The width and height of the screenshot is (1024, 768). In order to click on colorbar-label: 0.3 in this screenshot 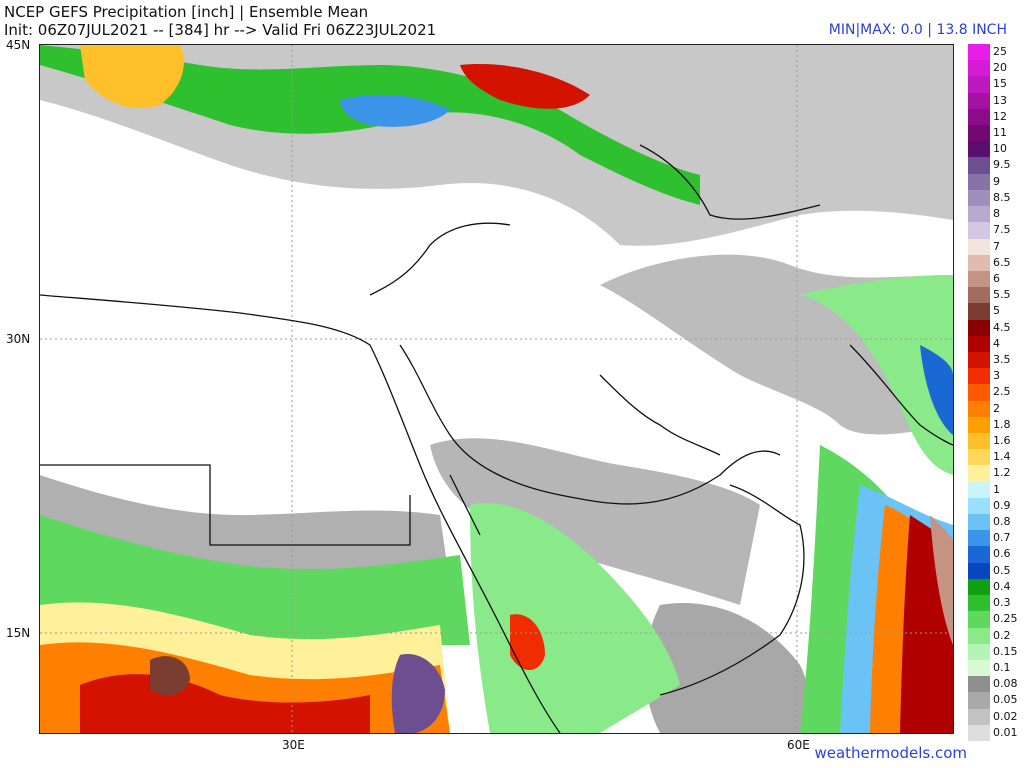, I will do `click(1002, 603)`.